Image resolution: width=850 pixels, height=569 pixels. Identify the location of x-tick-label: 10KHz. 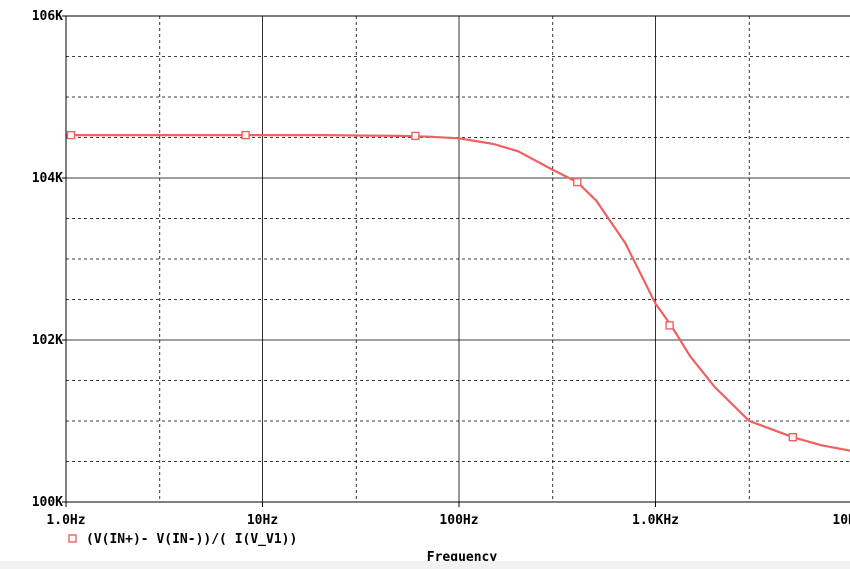
(841, 520).